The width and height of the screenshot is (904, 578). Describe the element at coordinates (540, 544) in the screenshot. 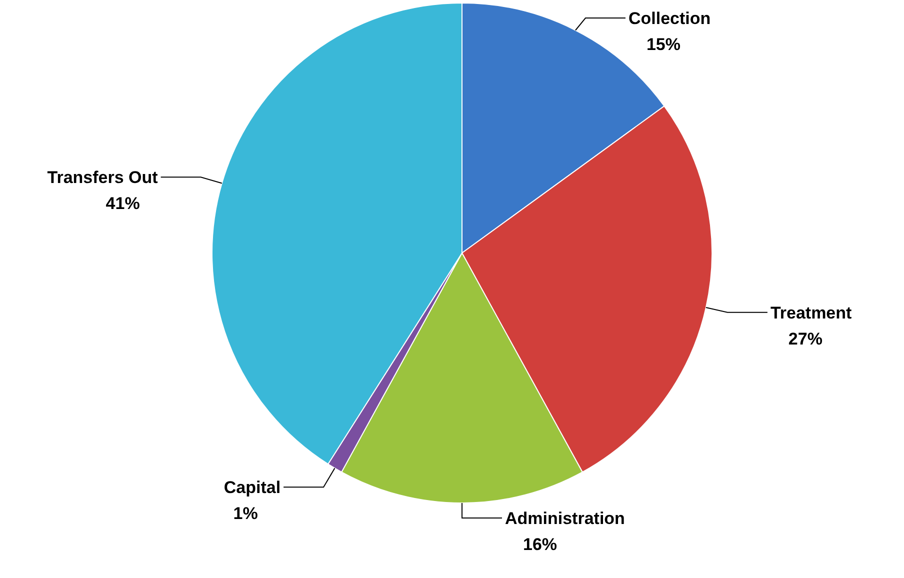

I see `data-label: 16%` at that location.